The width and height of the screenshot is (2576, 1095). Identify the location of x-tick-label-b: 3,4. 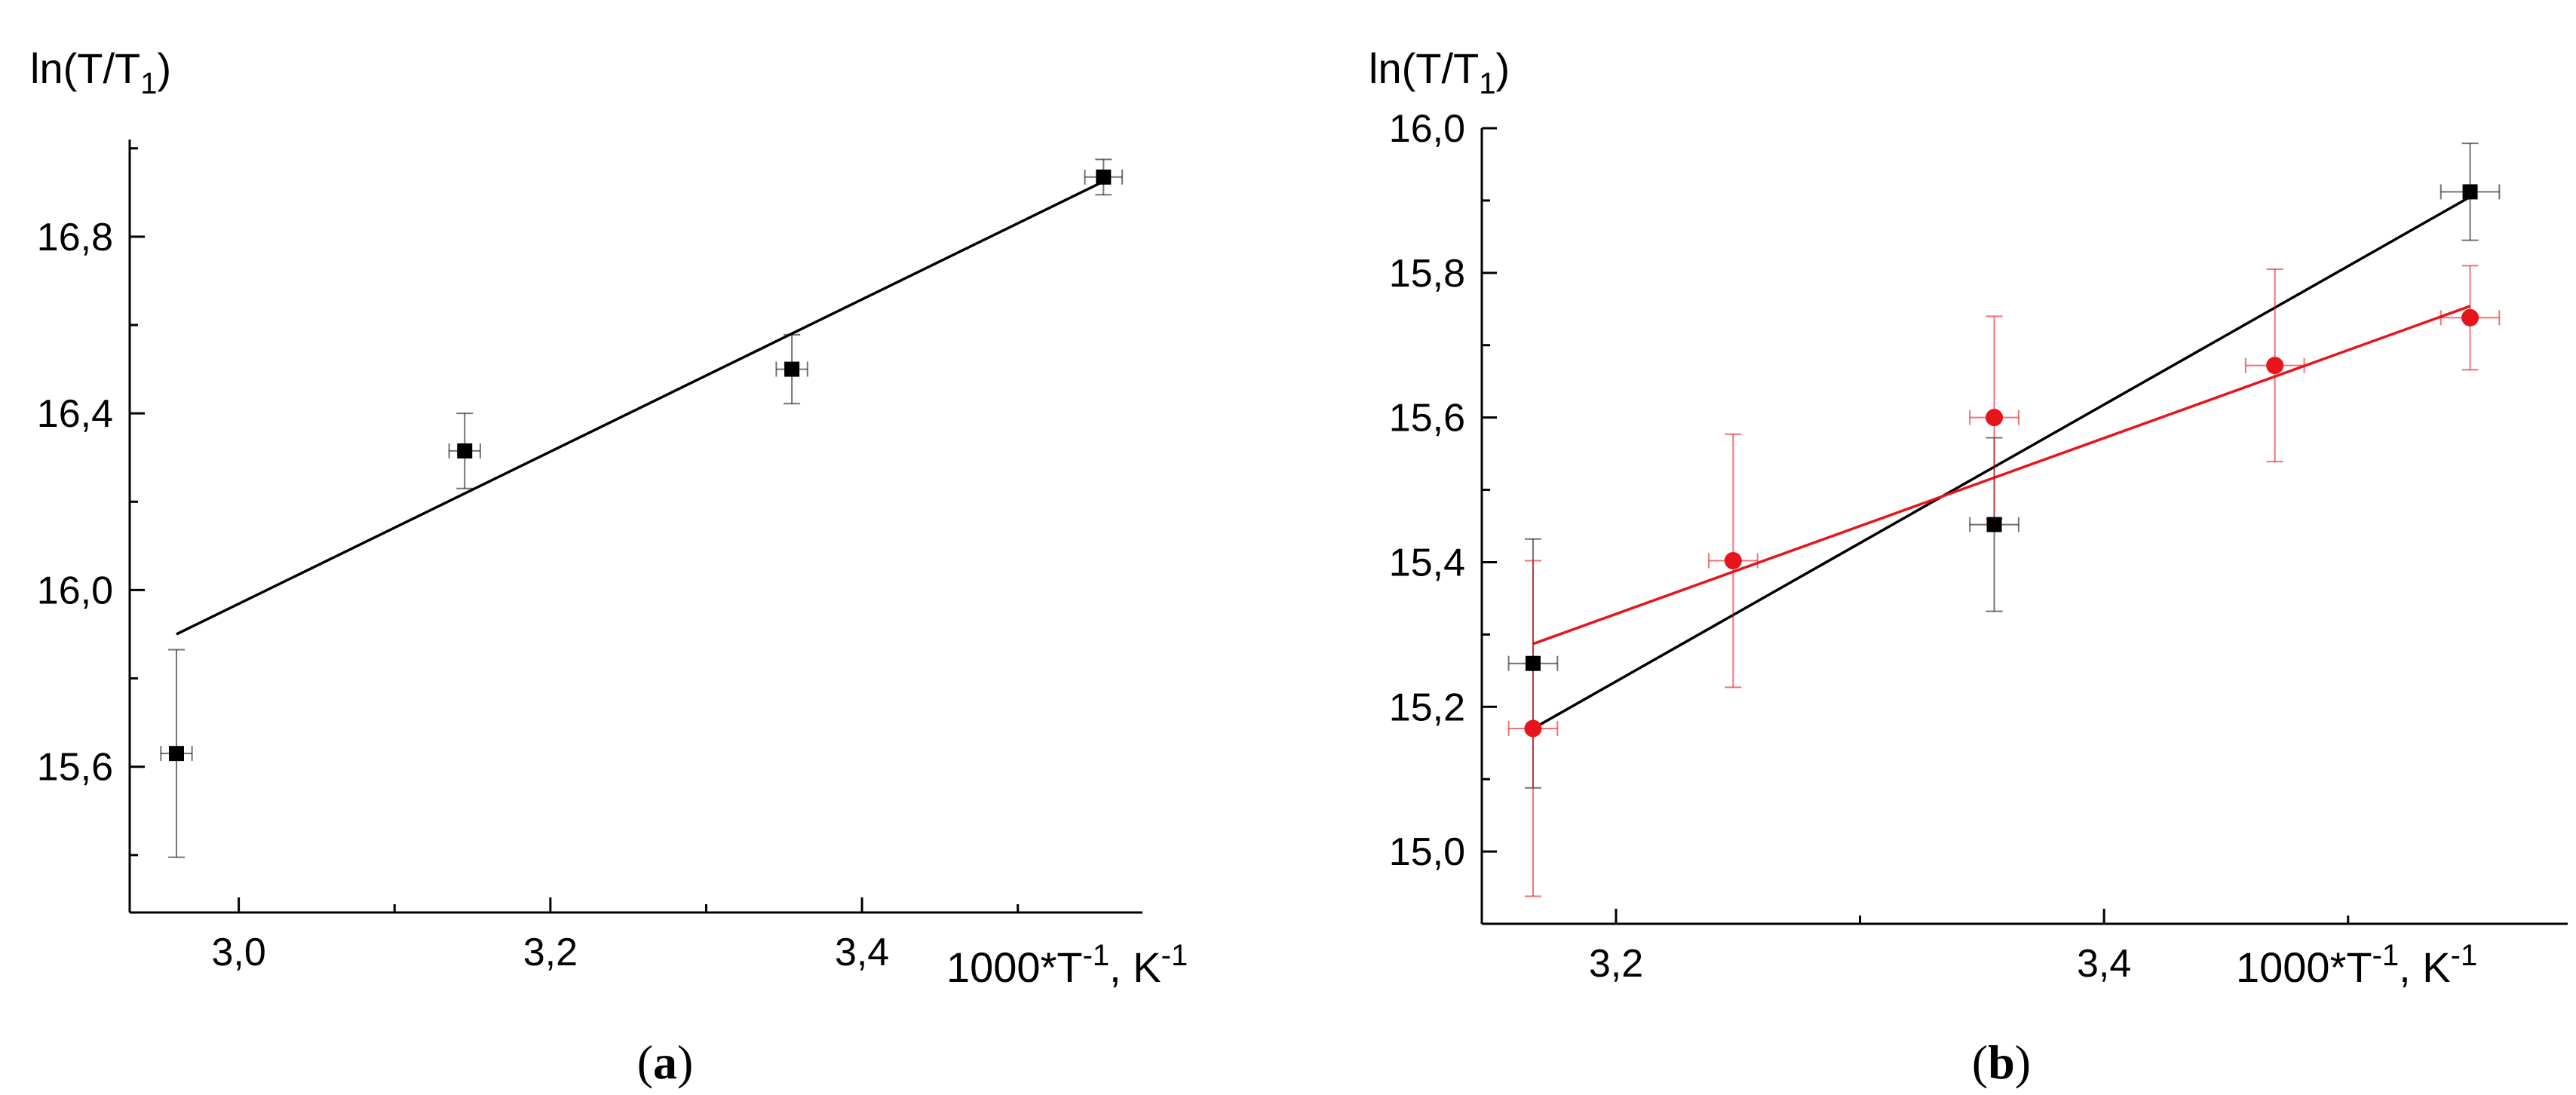
(2104, 964).